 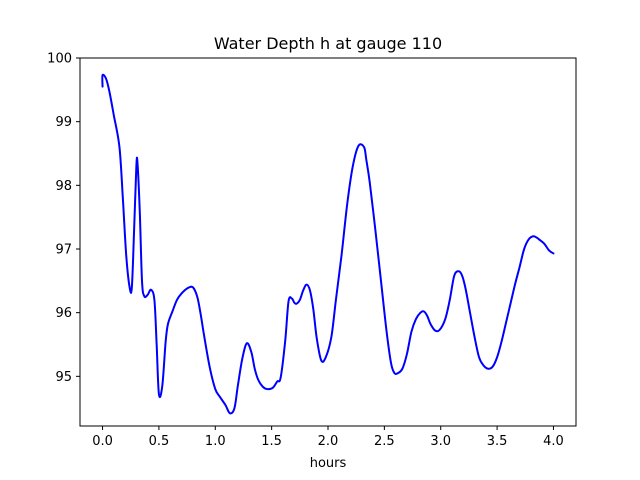 I want to click on x-tick-label: 1.0, so click(x=215, y=441).